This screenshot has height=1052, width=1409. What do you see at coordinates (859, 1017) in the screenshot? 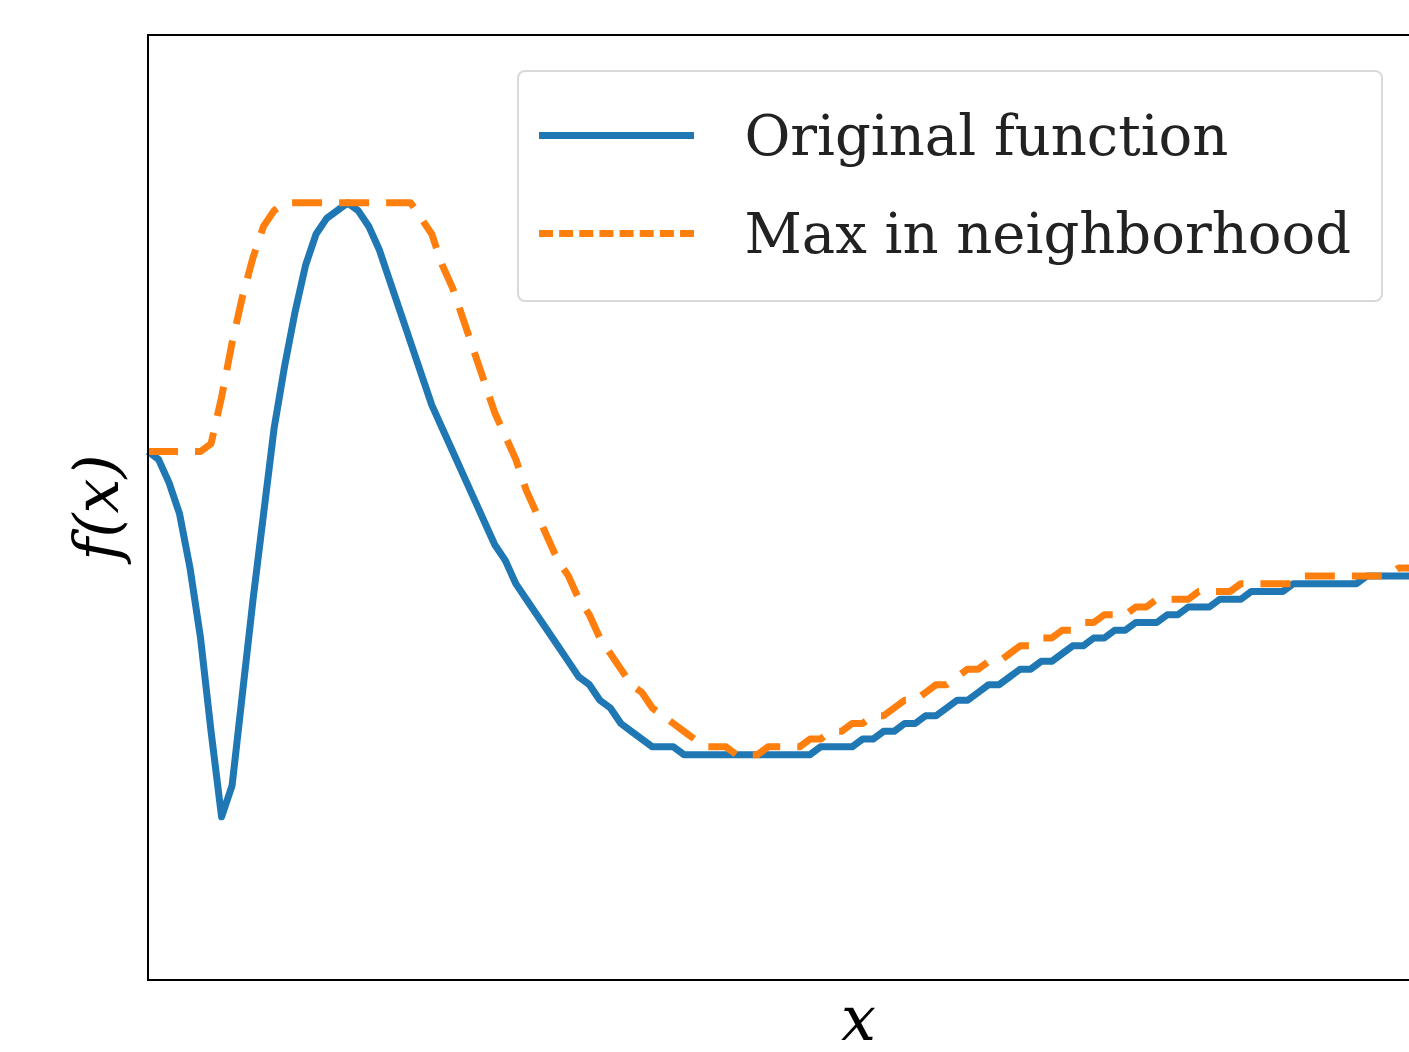
I see `x-axis-title: x` at bounding box center [859, 1017].